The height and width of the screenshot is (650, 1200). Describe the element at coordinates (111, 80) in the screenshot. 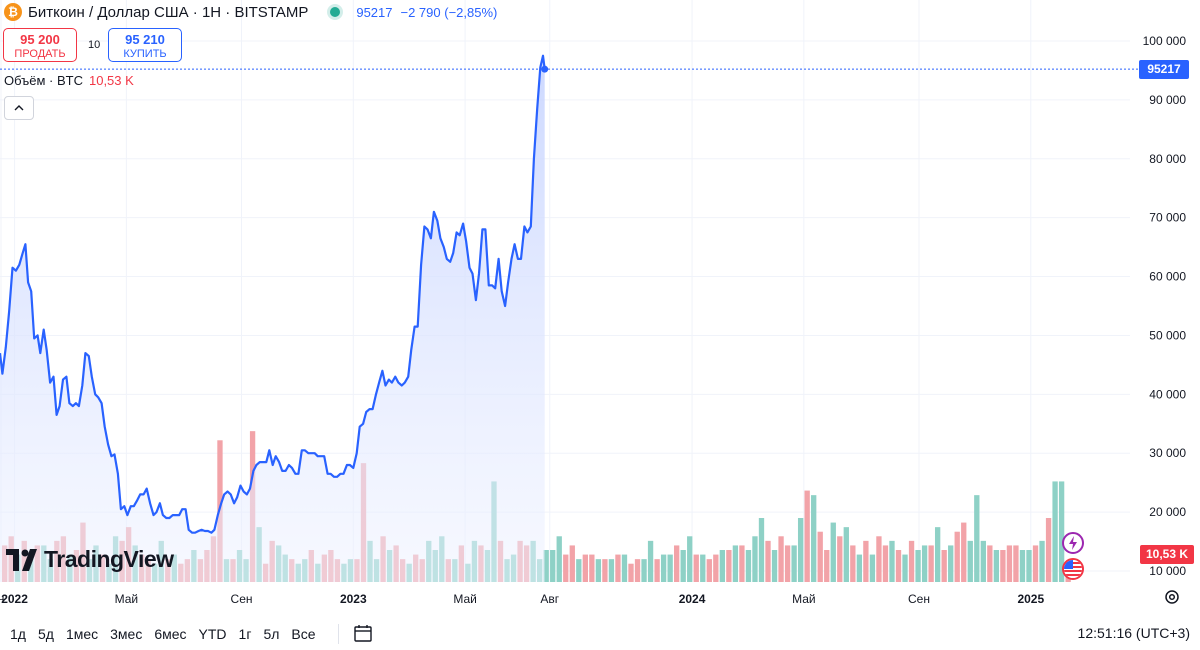

I see `volume-indicator-value: 10,53 K` at that location.